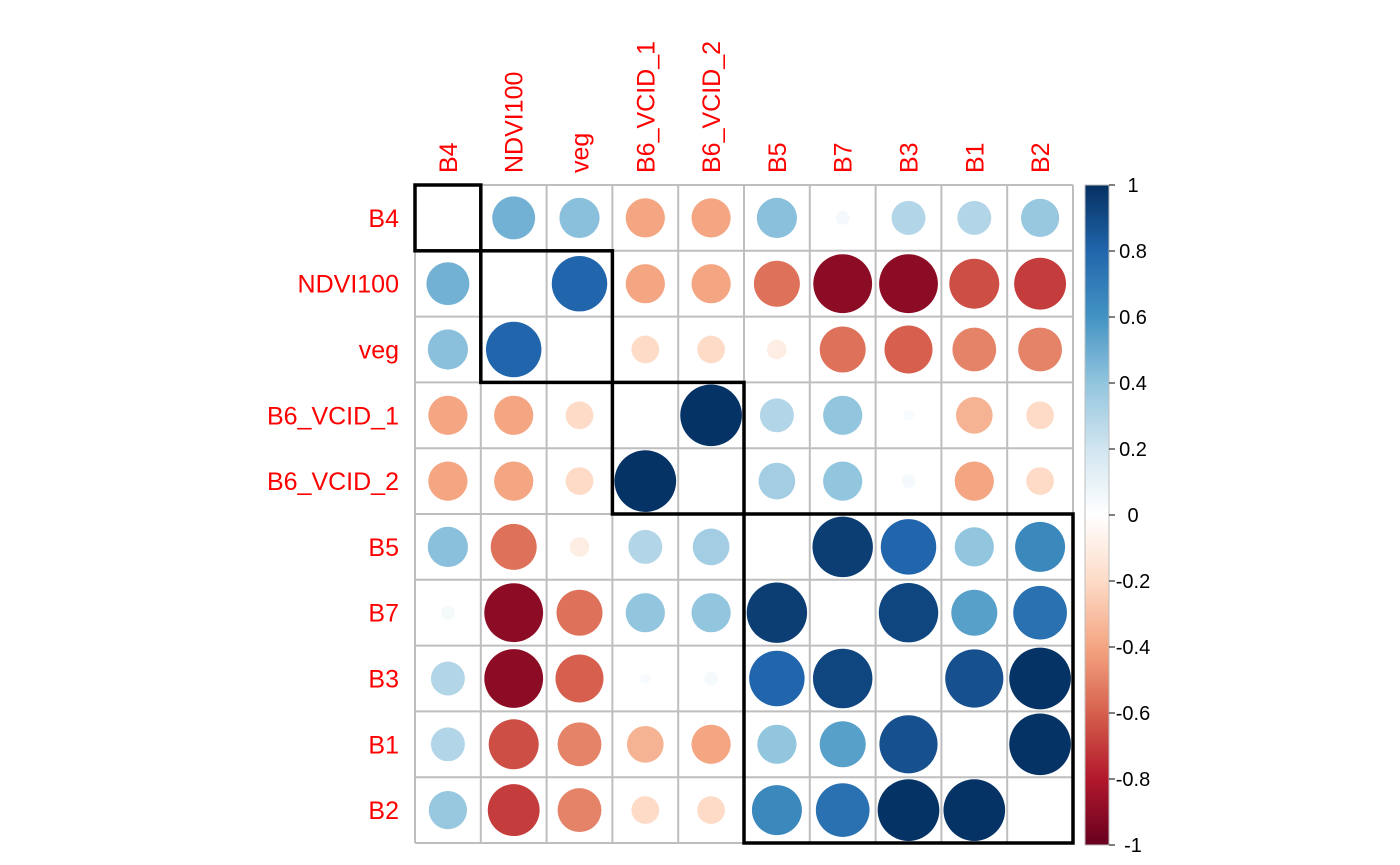 This screenshot has width=1400, height=865. Describe the element at coordinates (1040, 678) in the screenshot. I see `corr-circle-B3-B2` at that location.